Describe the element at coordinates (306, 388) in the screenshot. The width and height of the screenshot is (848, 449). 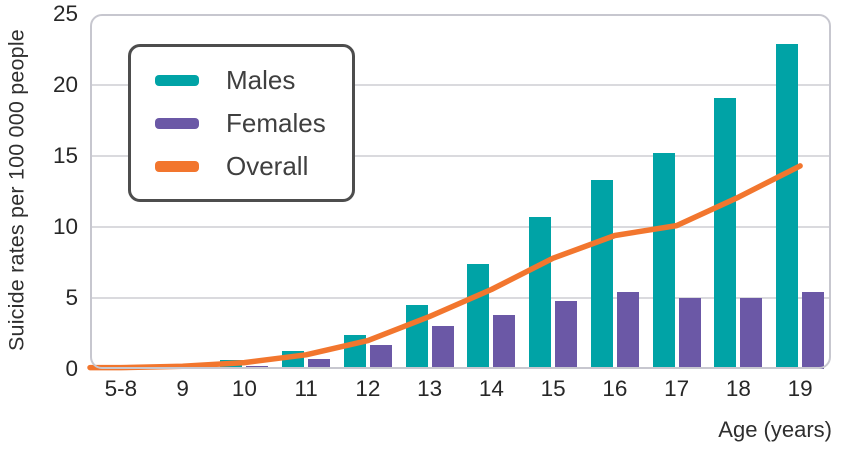
I see `x-tick-label-11: 11` at that location.